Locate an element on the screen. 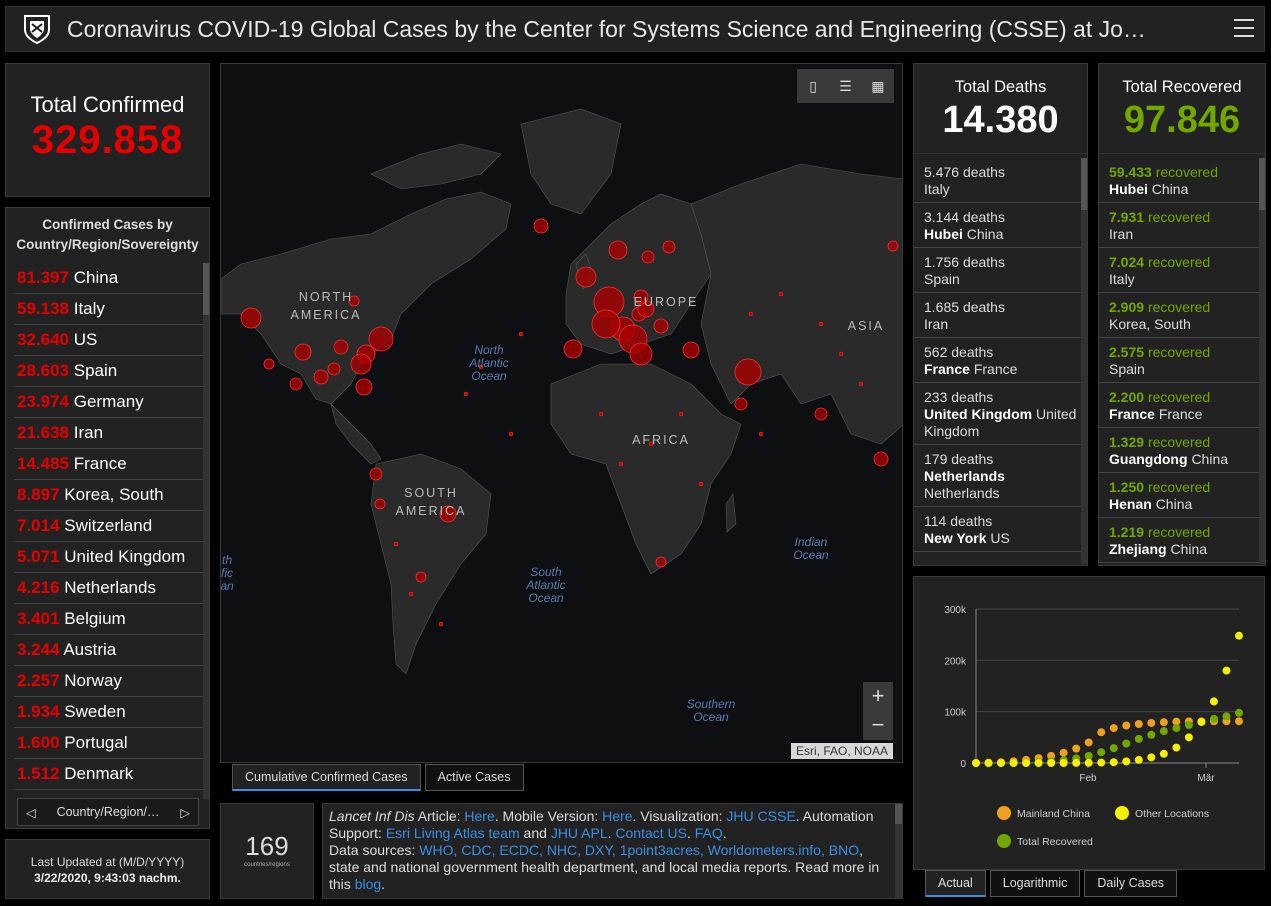 The width and height of the screenshot is (1271, 906). list-item: 1.219 recovered Zhejiang China is located at coordinates (1182, 540).